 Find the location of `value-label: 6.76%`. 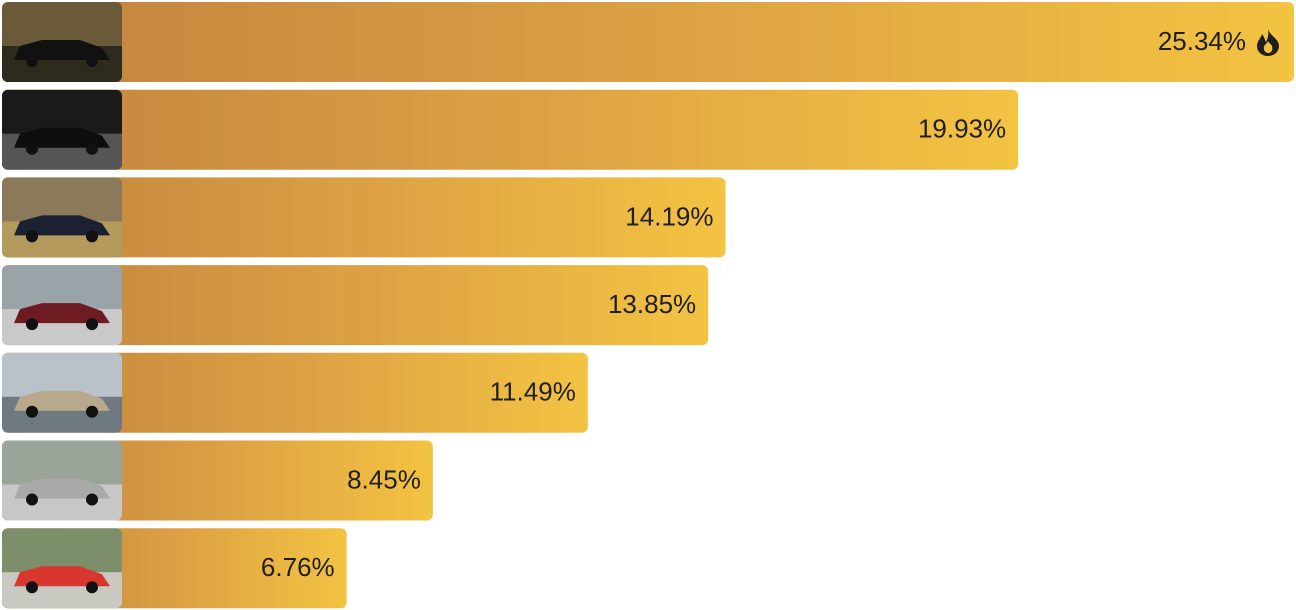

value-label: 6.76% is located at coordinates (298, 567).